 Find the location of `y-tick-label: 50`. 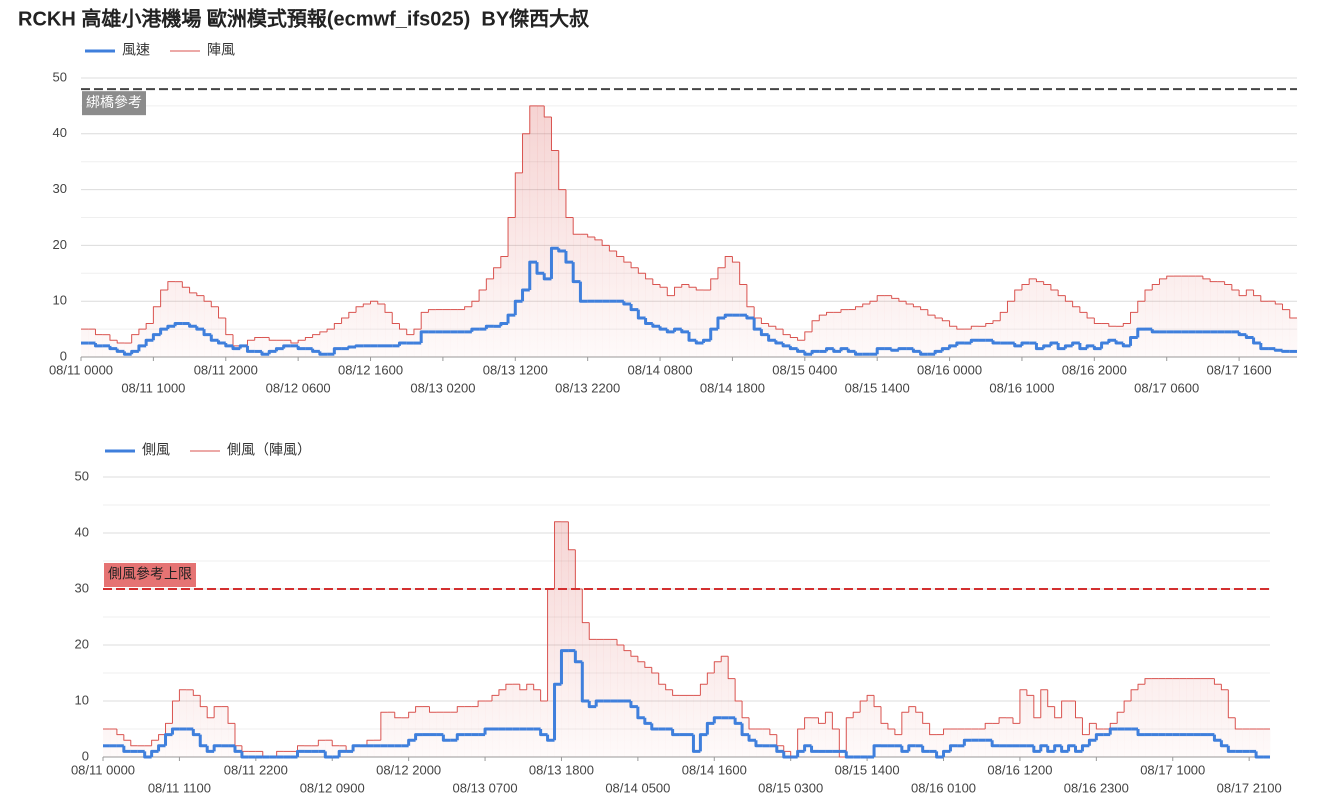

y-tick-label: 50 is located at coordinates (82, 475).